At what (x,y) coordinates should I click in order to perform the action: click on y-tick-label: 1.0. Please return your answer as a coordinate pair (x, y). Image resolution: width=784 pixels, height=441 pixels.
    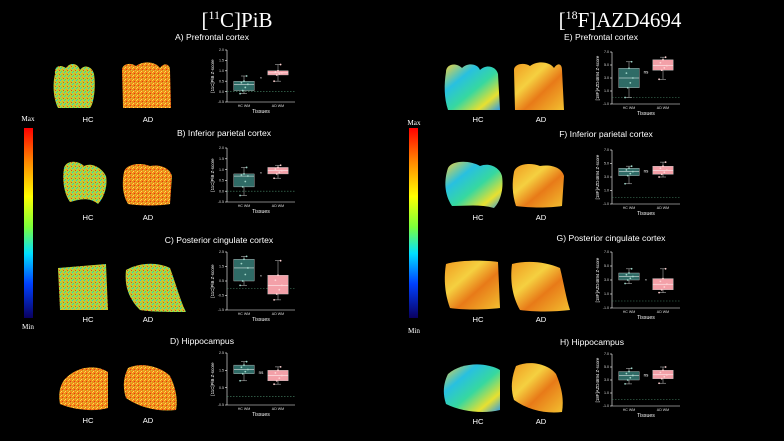
    Looking at the image, I should click on (221, 71).